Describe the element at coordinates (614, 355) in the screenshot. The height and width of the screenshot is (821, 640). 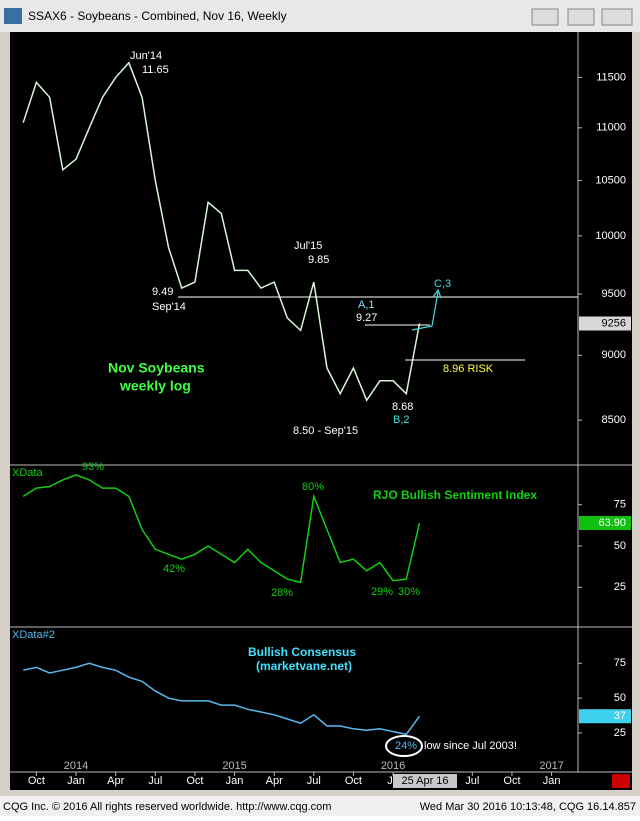
I see `y-tick-label: 9000` at that location.